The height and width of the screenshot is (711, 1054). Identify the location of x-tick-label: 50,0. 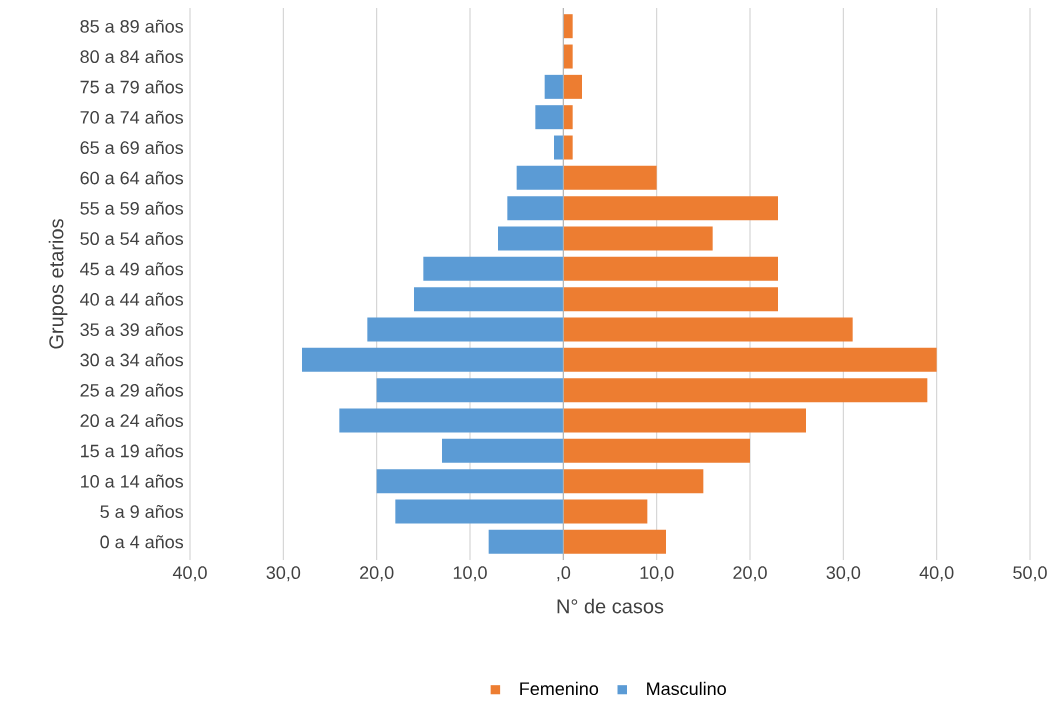
(1030, 574).